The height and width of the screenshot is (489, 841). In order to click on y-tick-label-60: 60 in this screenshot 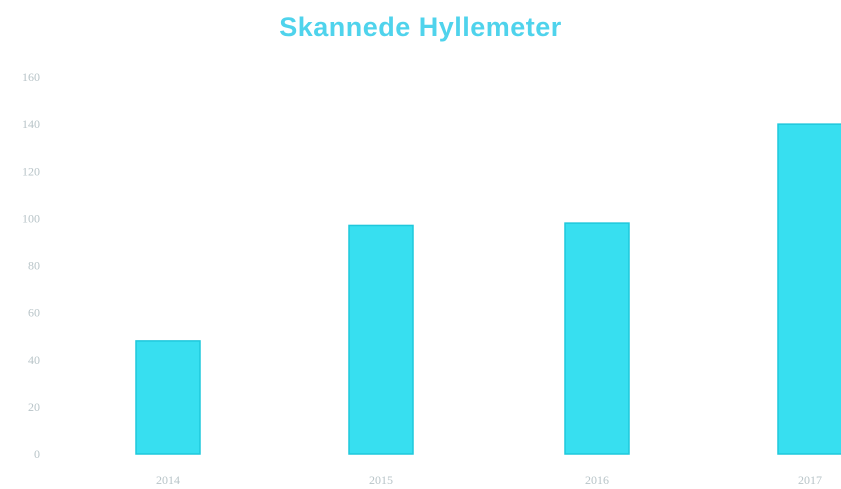, I will do `click(34, 313)`.